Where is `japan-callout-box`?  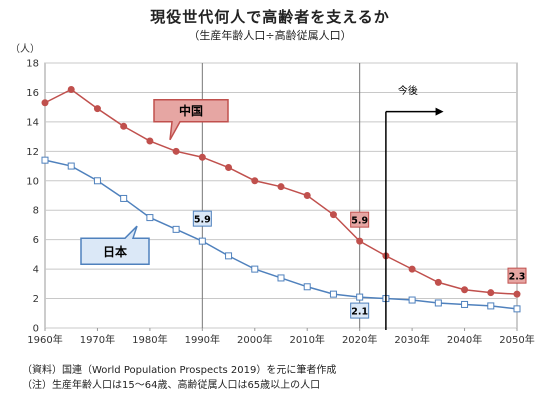 japan-callout-box is located at coordinates (115, 245).